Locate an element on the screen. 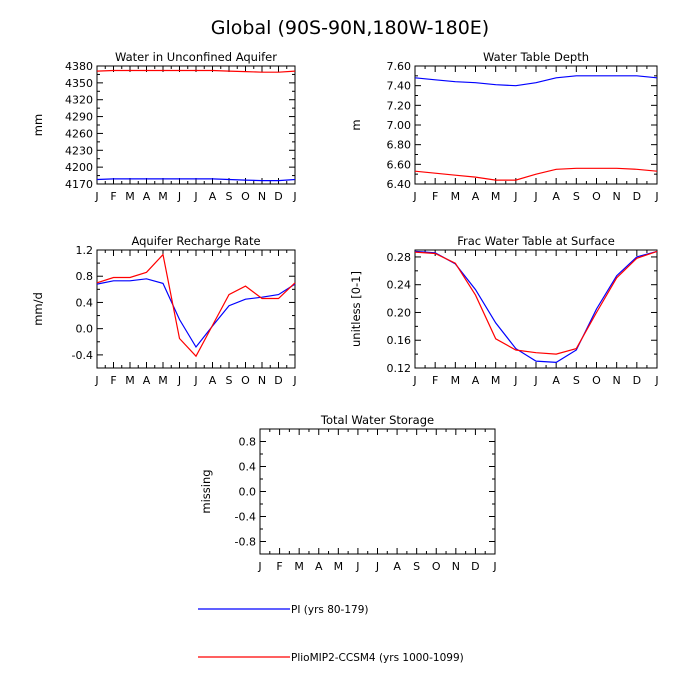 This screenshot has width=700, height=700. y-tick-label: 0.4 is located at coordinates (85, 302).